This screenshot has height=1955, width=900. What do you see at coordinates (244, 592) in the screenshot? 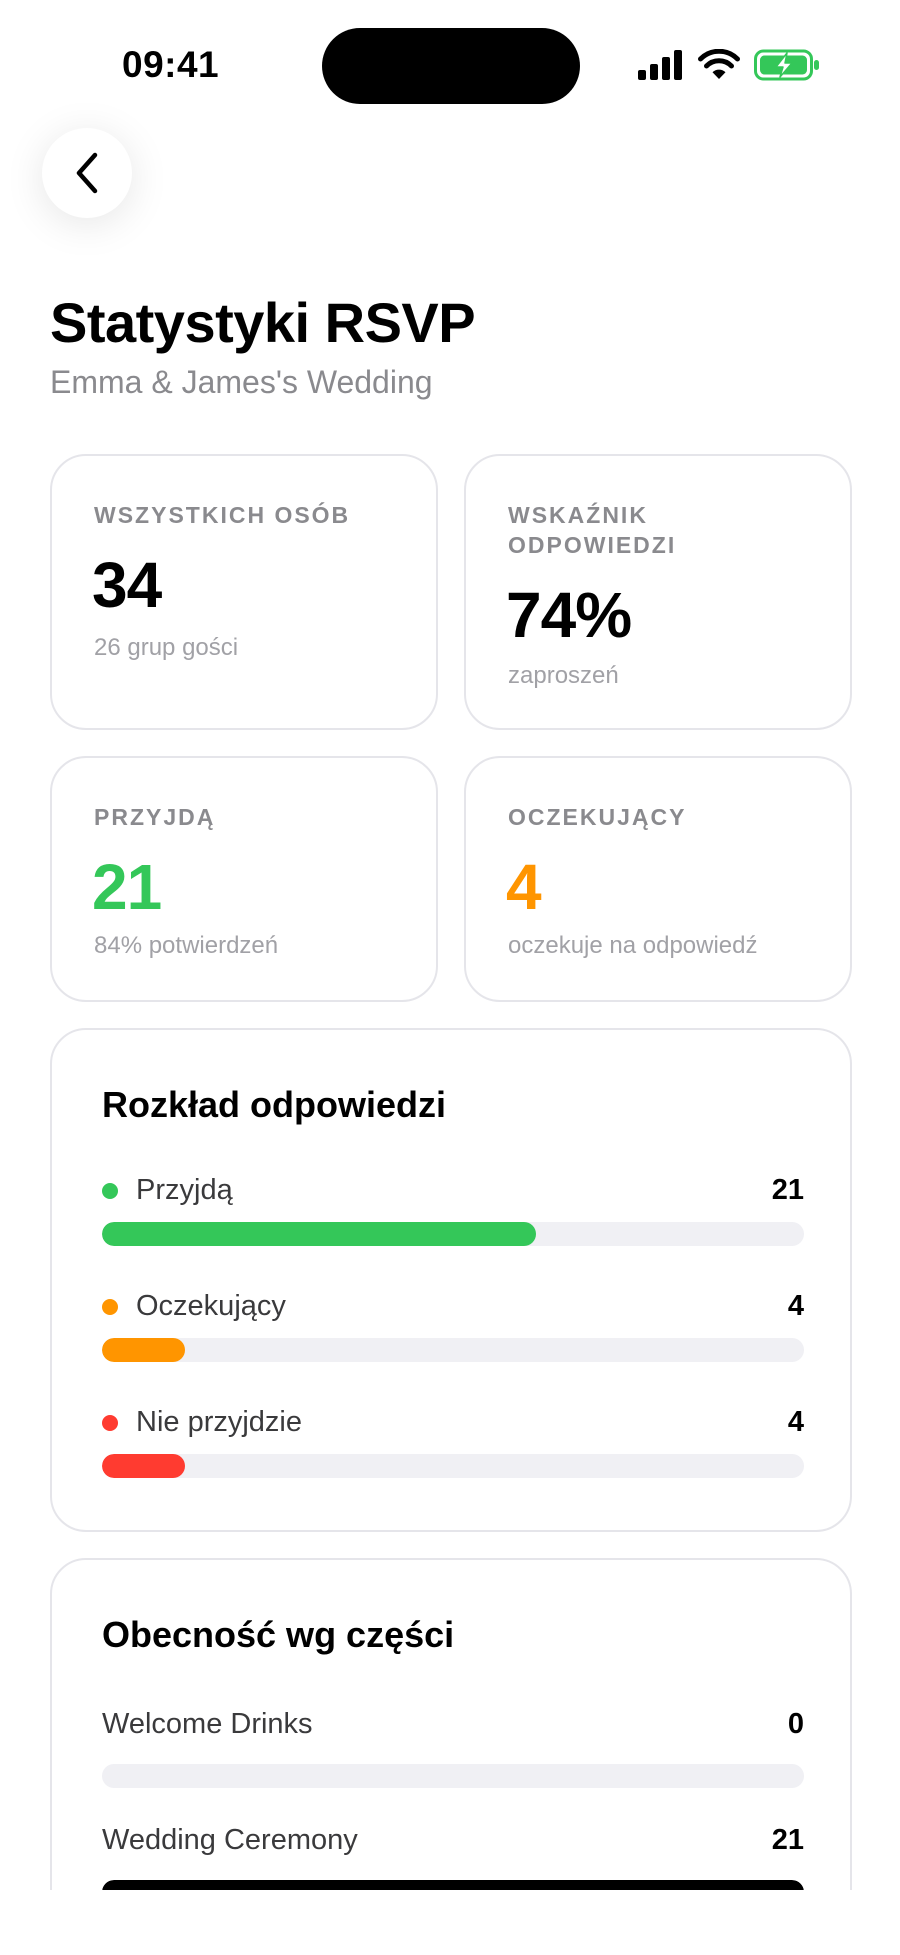
I see `stat-card-total: WSZYSTKICH OSÓB 34 26 grup gości` at bounding box center [244, 592].